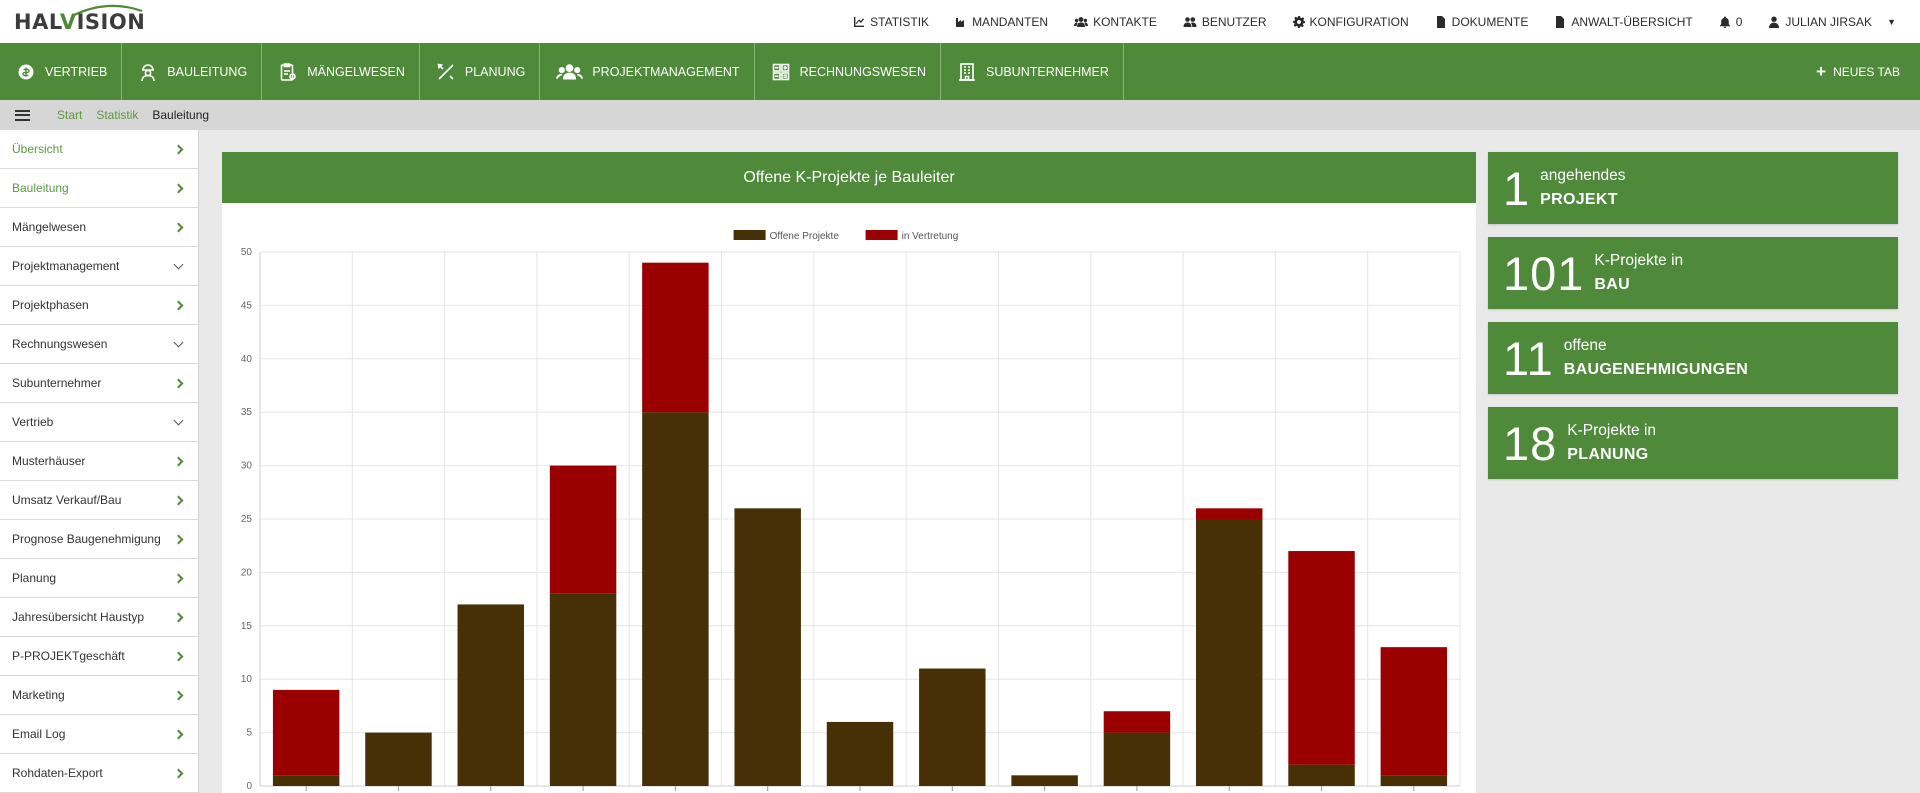 The width and height of the screenshot is (1920, 793). Describe the element at coordinates (1632, 21) in the screenshot. I see `topnav-anwalt-label: ANWALT-ÜBERSICHT` at that location.